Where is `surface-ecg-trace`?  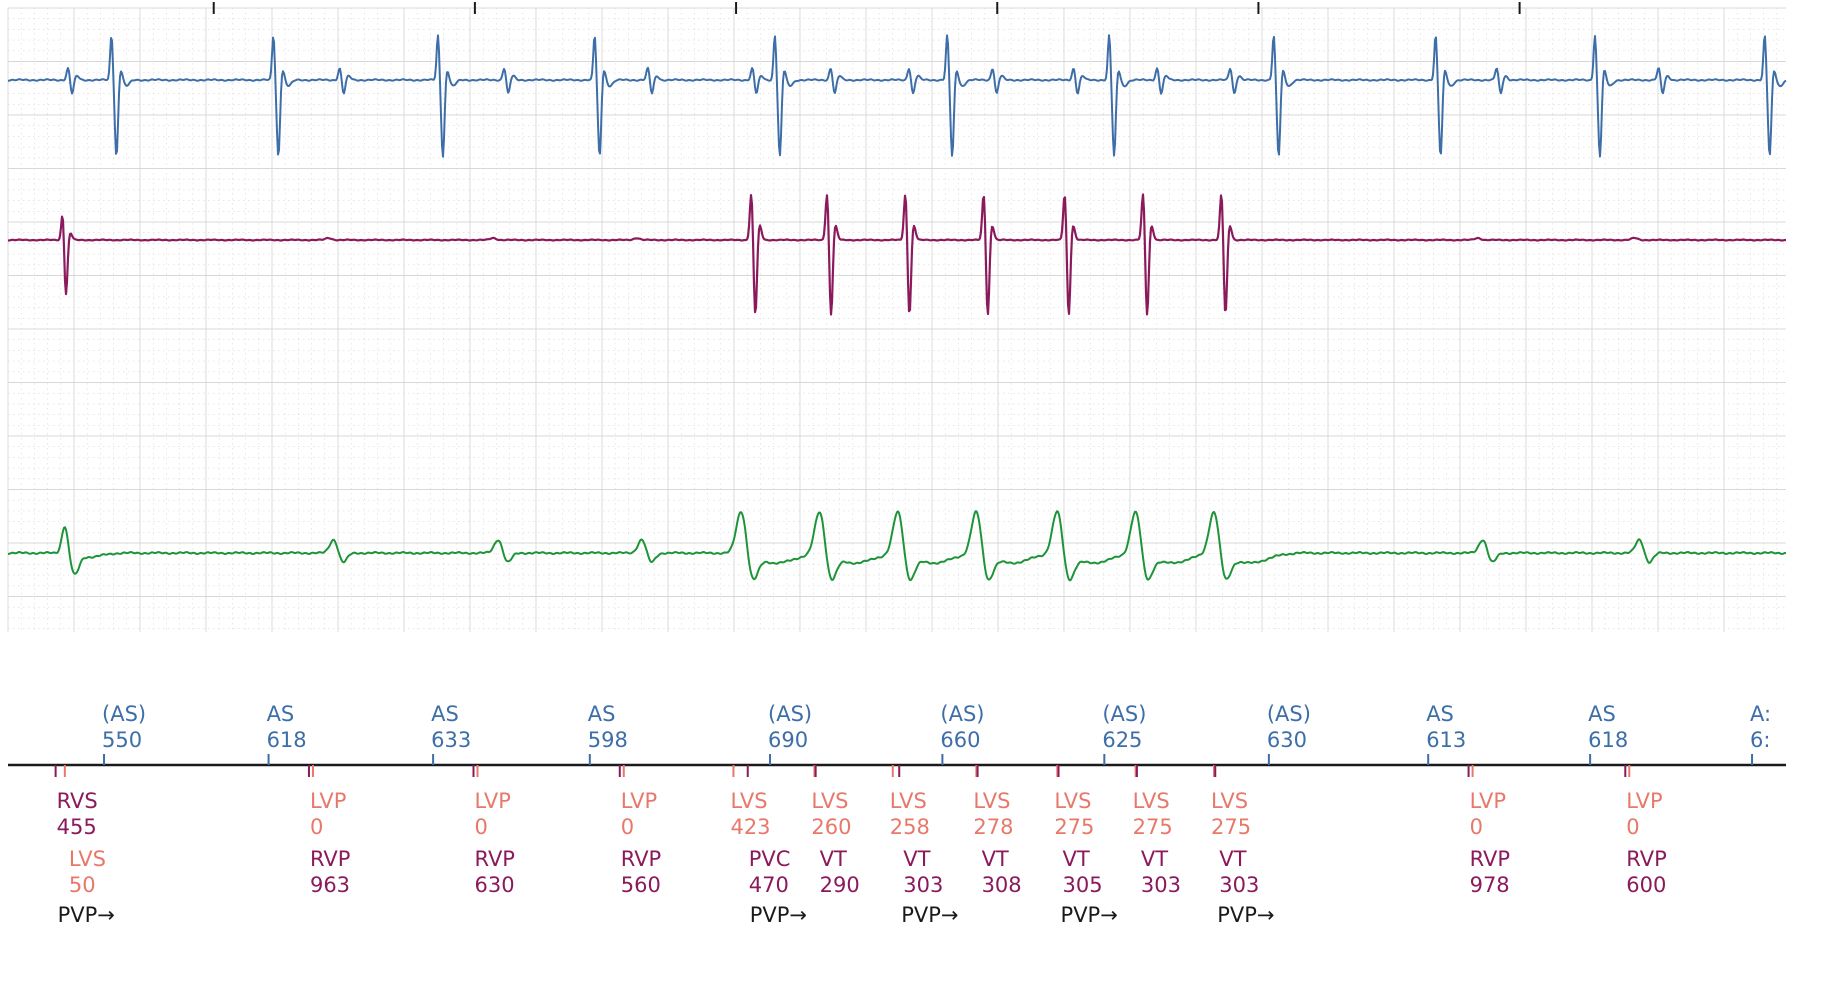
surface-ecg-trace is located at coordinates (897, 546).